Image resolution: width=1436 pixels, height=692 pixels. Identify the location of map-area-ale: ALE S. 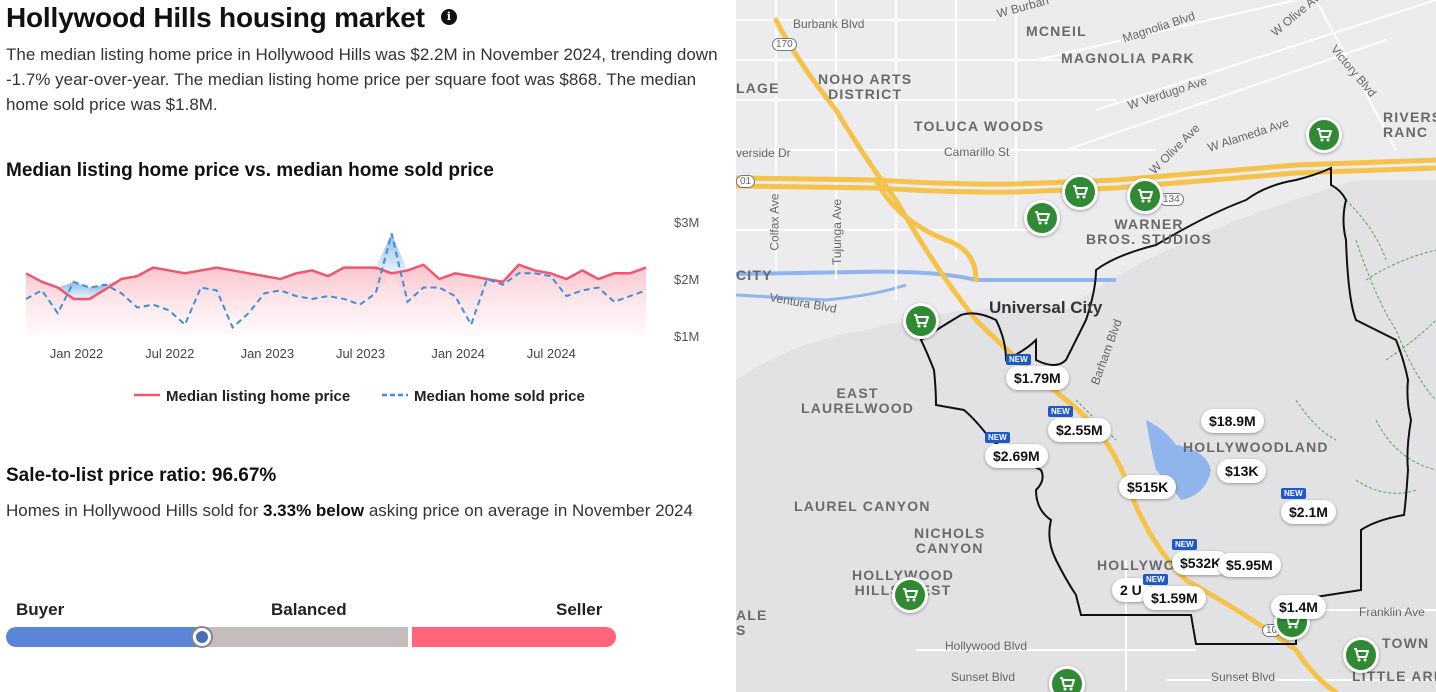
(752, 622).